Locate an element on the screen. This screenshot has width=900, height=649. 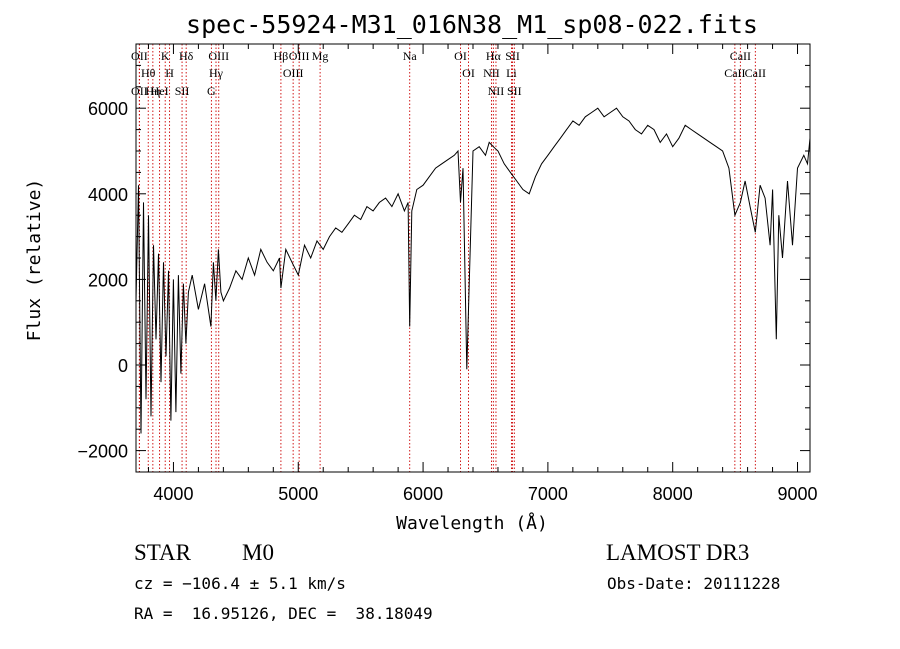
chart-title: spec-55924-M31_016N38_M1_sp08-022.fits is located at coordinates (472, 24).